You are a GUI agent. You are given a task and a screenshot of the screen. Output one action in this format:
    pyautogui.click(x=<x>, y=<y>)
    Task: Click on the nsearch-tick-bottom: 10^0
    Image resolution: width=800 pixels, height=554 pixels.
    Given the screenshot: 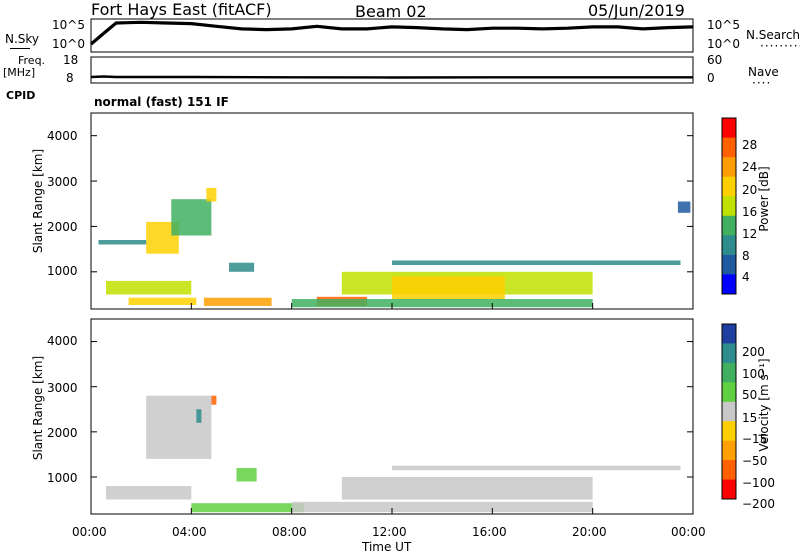 What is the action you would take?
    pyautogui.click(x=723, y=44)
    